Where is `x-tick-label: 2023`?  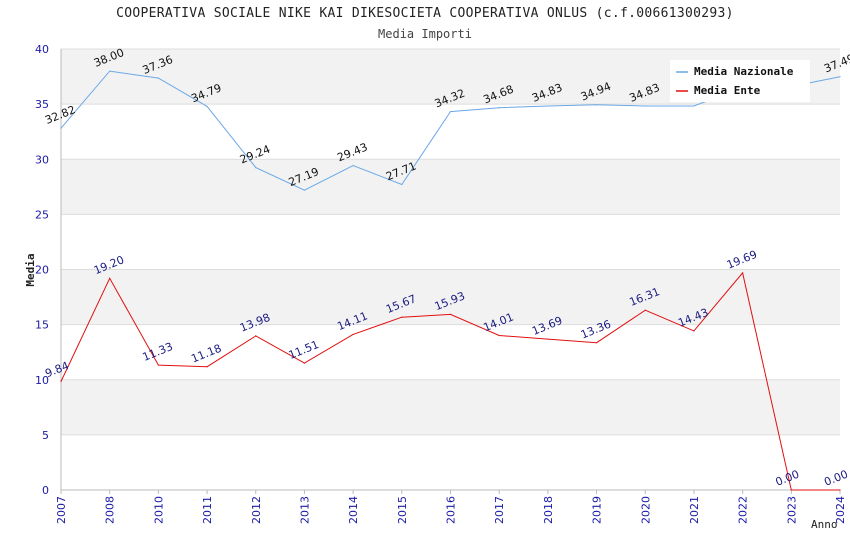 x-tick-label: 2023 is located at coordinates (791, 510).